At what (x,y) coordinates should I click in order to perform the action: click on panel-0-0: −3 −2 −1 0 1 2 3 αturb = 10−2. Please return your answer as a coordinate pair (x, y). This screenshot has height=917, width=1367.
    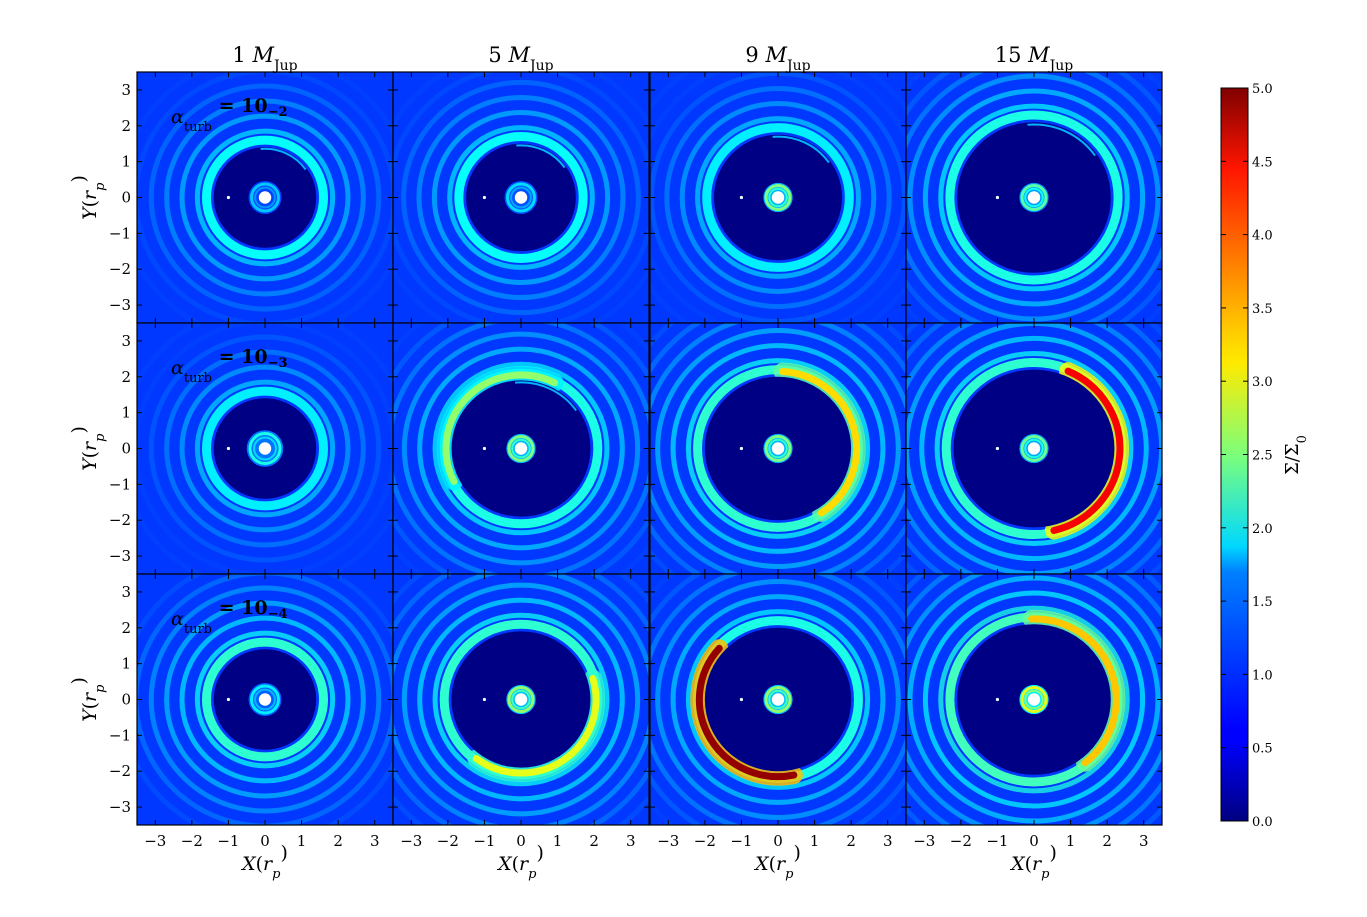
    Looking at the image, I should click on (251, 197).